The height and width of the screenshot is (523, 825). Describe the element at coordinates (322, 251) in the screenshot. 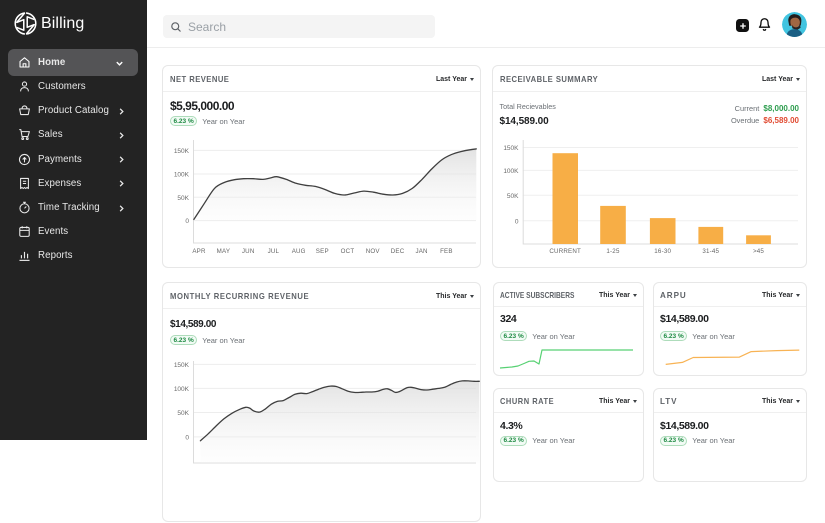

I see `svg-text: SEP` at that location.